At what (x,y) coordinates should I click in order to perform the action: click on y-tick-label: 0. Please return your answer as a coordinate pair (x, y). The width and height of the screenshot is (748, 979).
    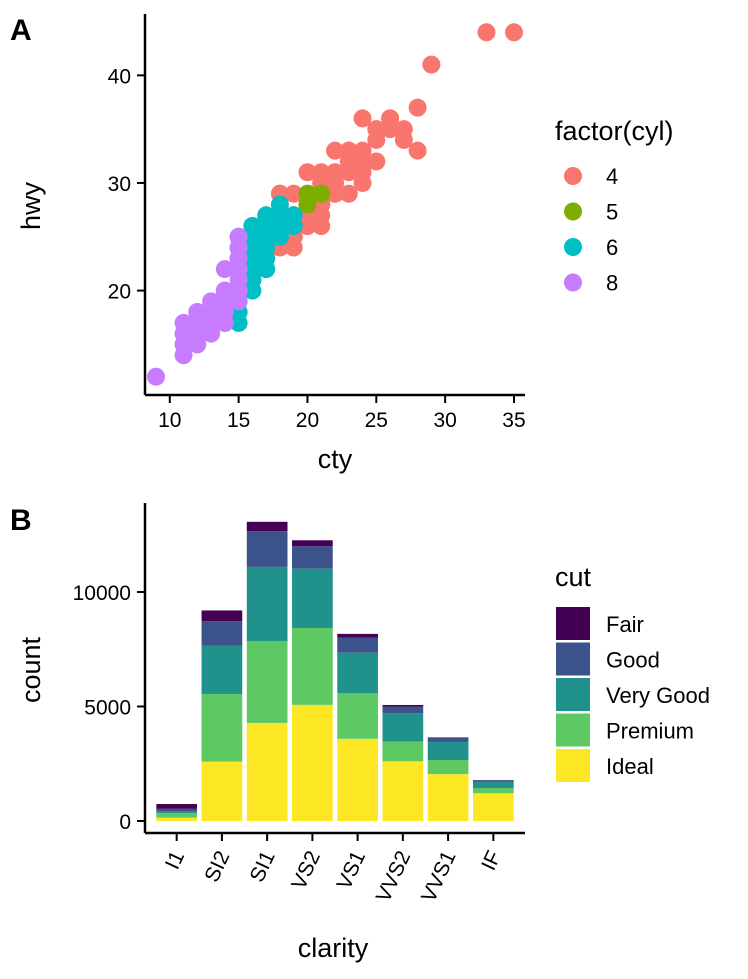
    Looking at the image, I should click on (125, 822).